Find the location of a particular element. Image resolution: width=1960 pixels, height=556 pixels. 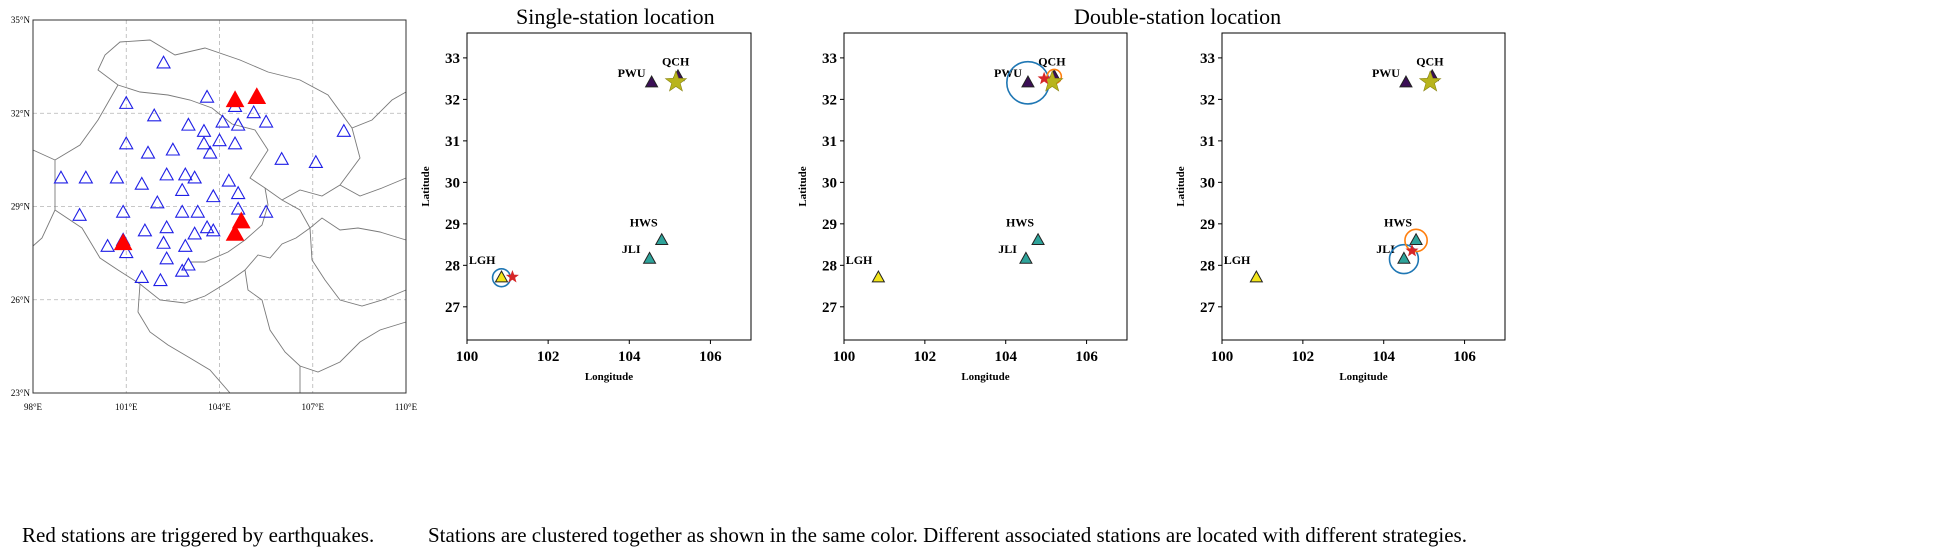

map-xtick-label: 107°E is located at coordinates (312, 407).